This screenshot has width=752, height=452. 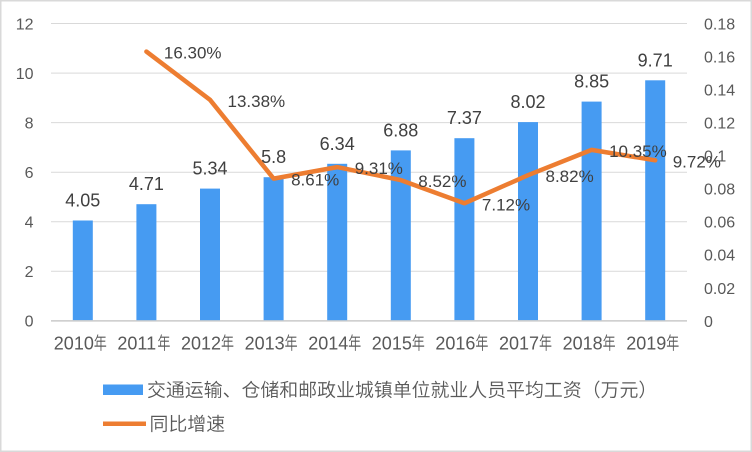 What do you see at coordinates (719, 190) in the screenshot?
I see `svg-text: 0.08` at bounding box center [719, 190].